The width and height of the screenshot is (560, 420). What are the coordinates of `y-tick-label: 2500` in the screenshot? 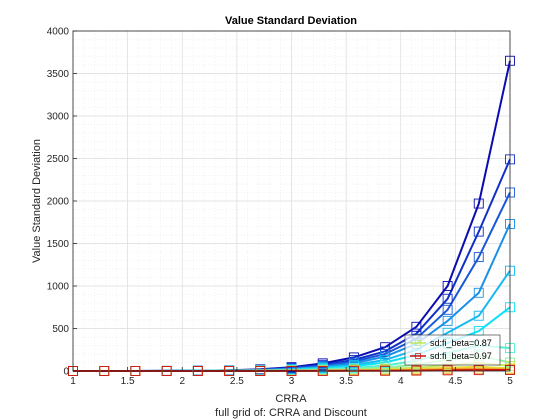 It's located at (58, 159).